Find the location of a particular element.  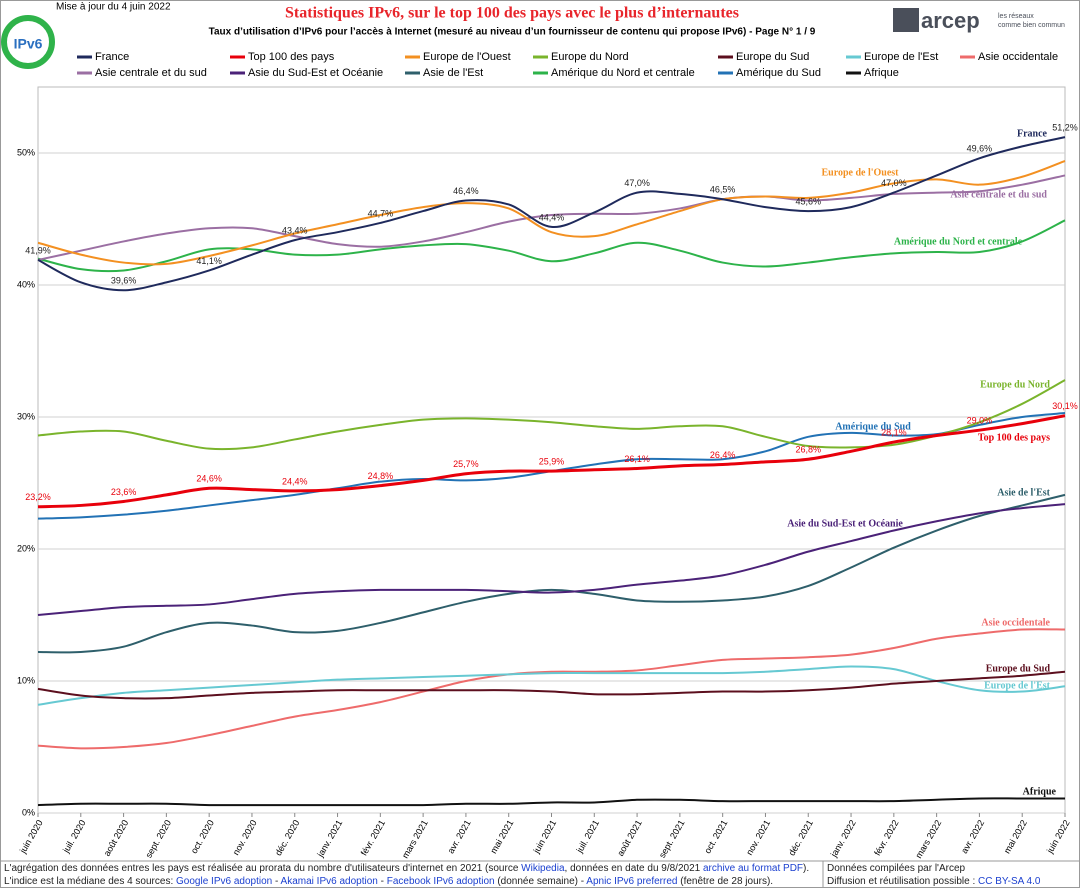

brand: arcep is located at coordinates (950, 20).